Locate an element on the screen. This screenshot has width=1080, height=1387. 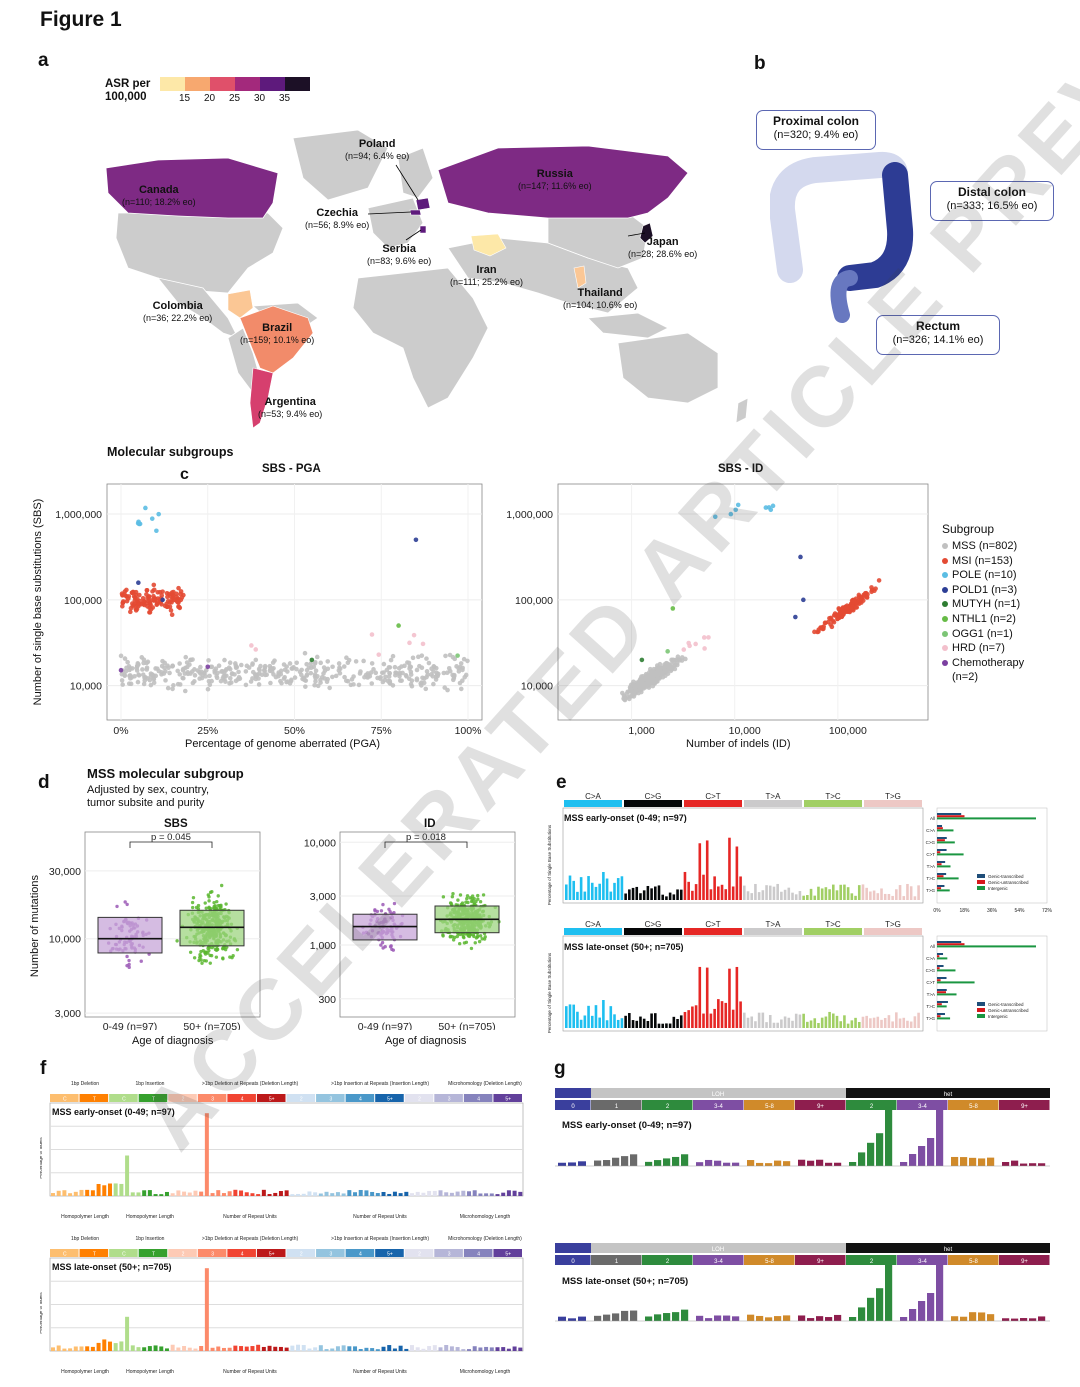
indel-header: 1bp Deletion is located at coordinates (85, 1084).